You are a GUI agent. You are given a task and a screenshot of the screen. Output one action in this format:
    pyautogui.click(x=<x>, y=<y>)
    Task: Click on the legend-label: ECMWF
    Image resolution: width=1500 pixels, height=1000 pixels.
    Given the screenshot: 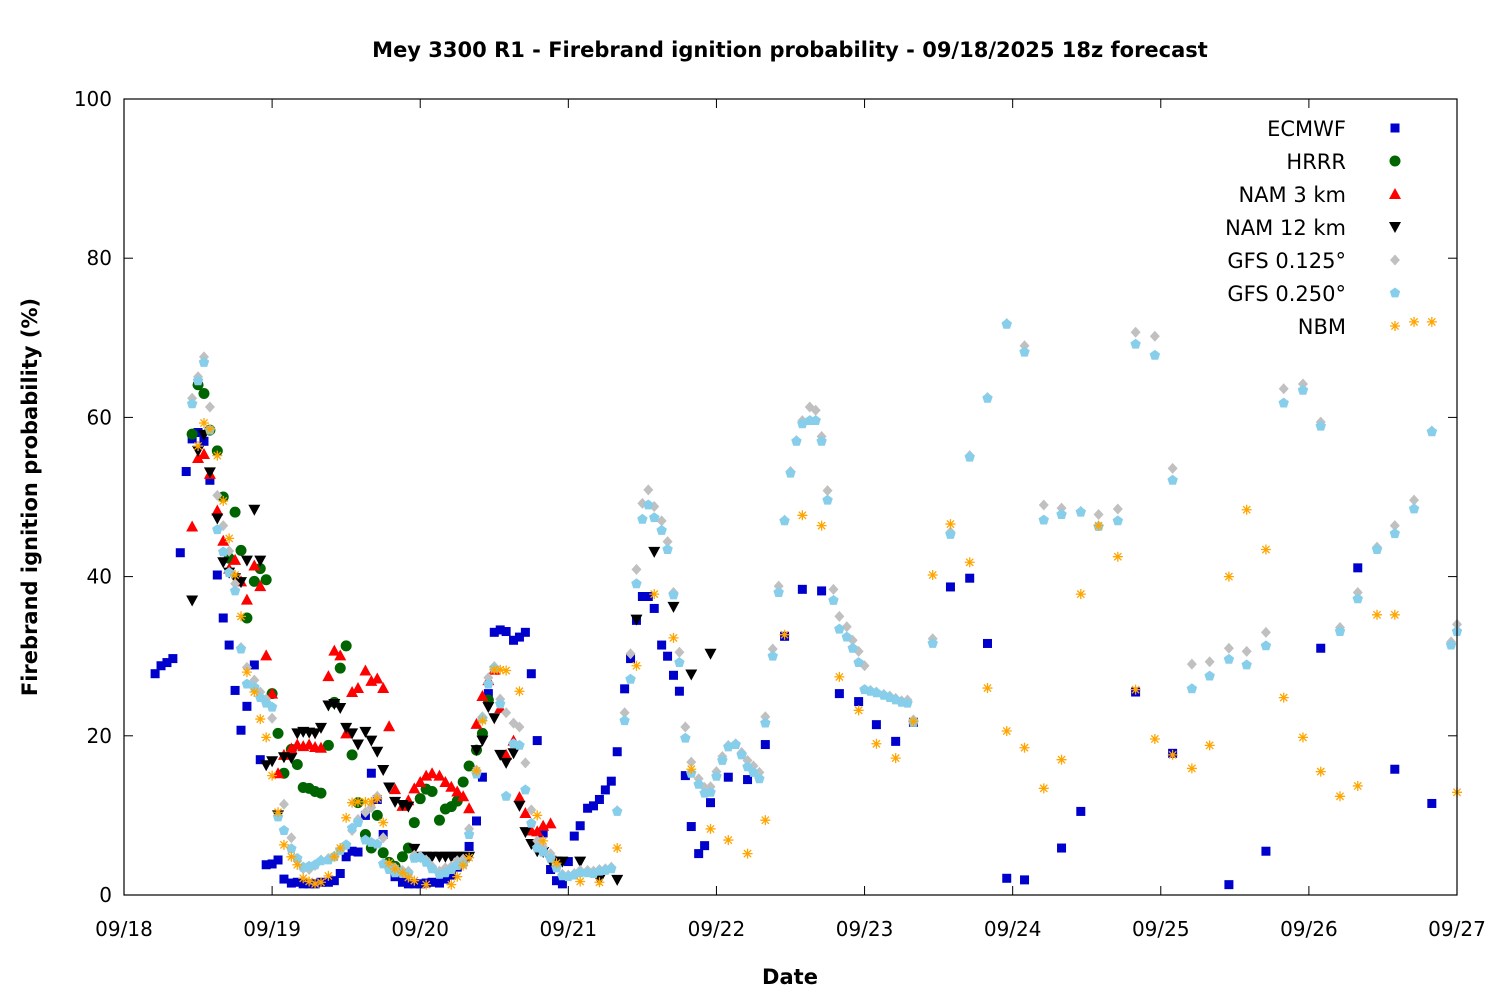 What is the action you would take?
    pyautogui.click(x=1306, y=129)
    